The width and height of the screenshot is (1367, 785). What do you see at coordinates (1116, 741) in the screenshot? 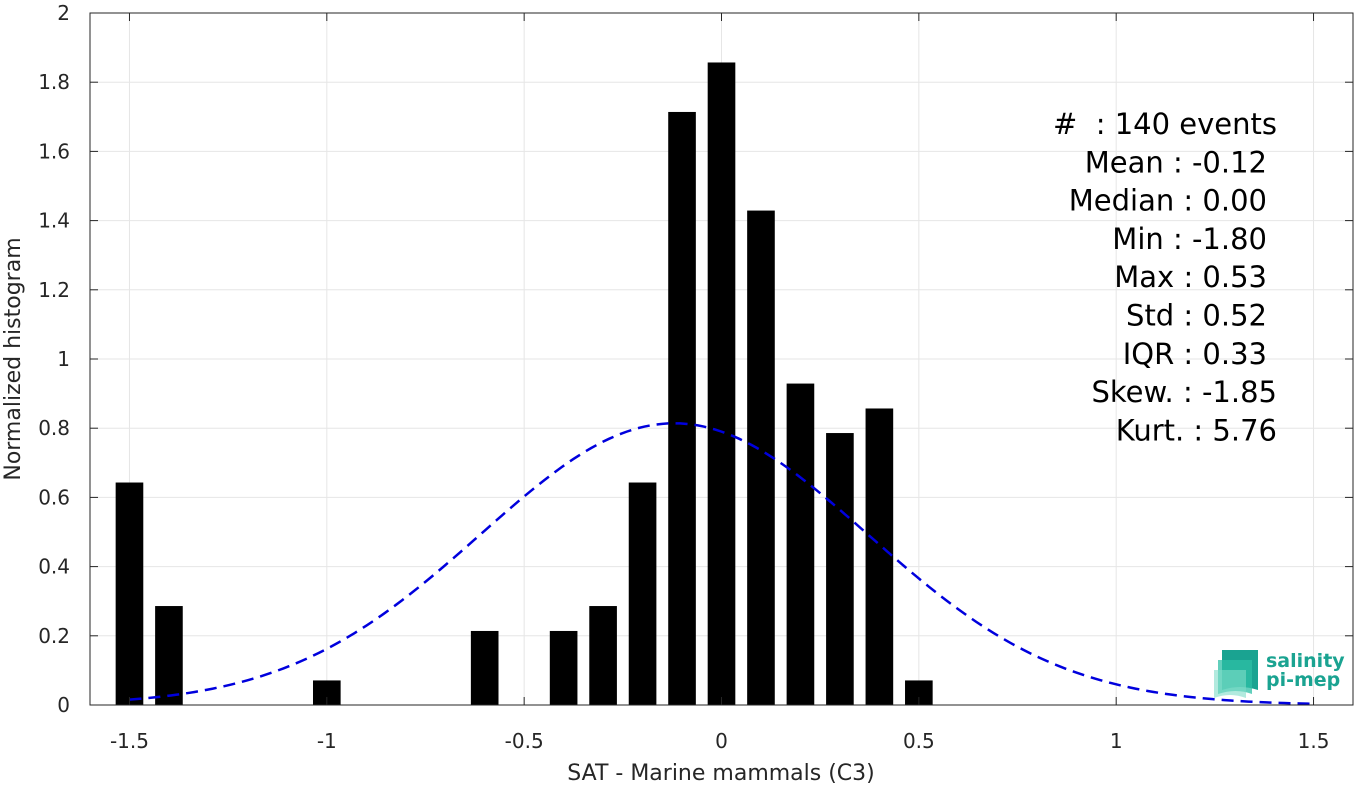
I see `x-tick-label: 1` at bounding box center [1116, 741].